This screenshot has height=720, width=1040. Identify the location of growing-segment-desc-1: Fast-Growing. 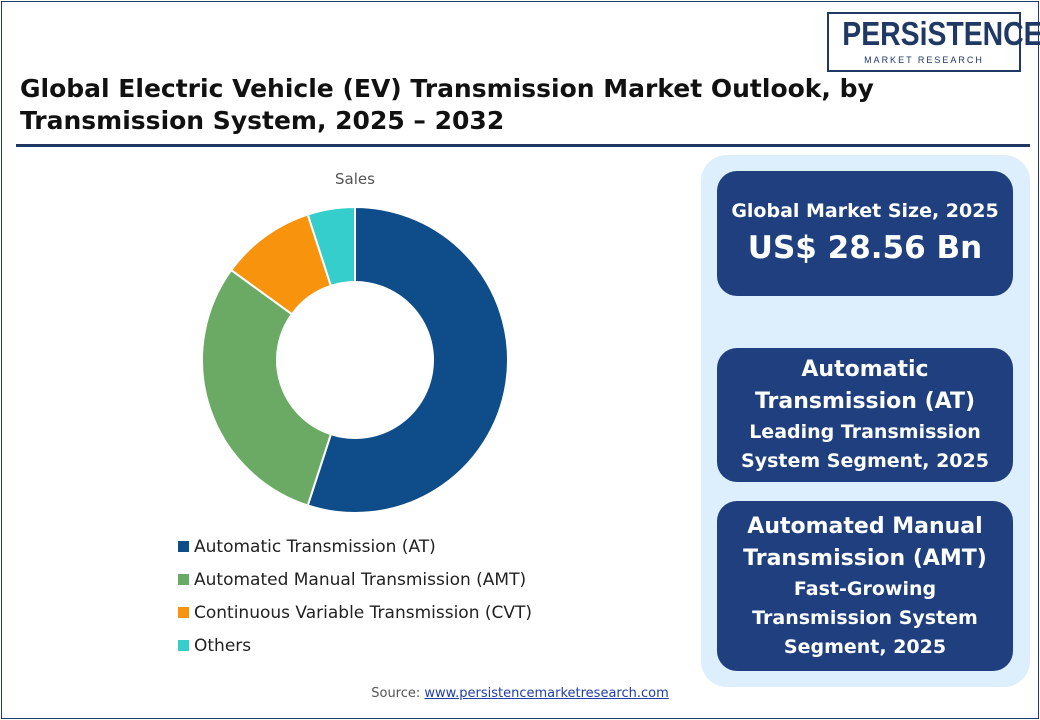
(865, 588).